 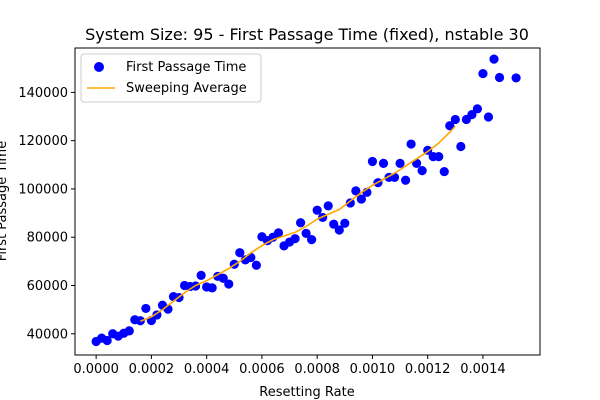 I want to click on legend: First Passage Time Sweeping Average, so click(x=171, y=78).